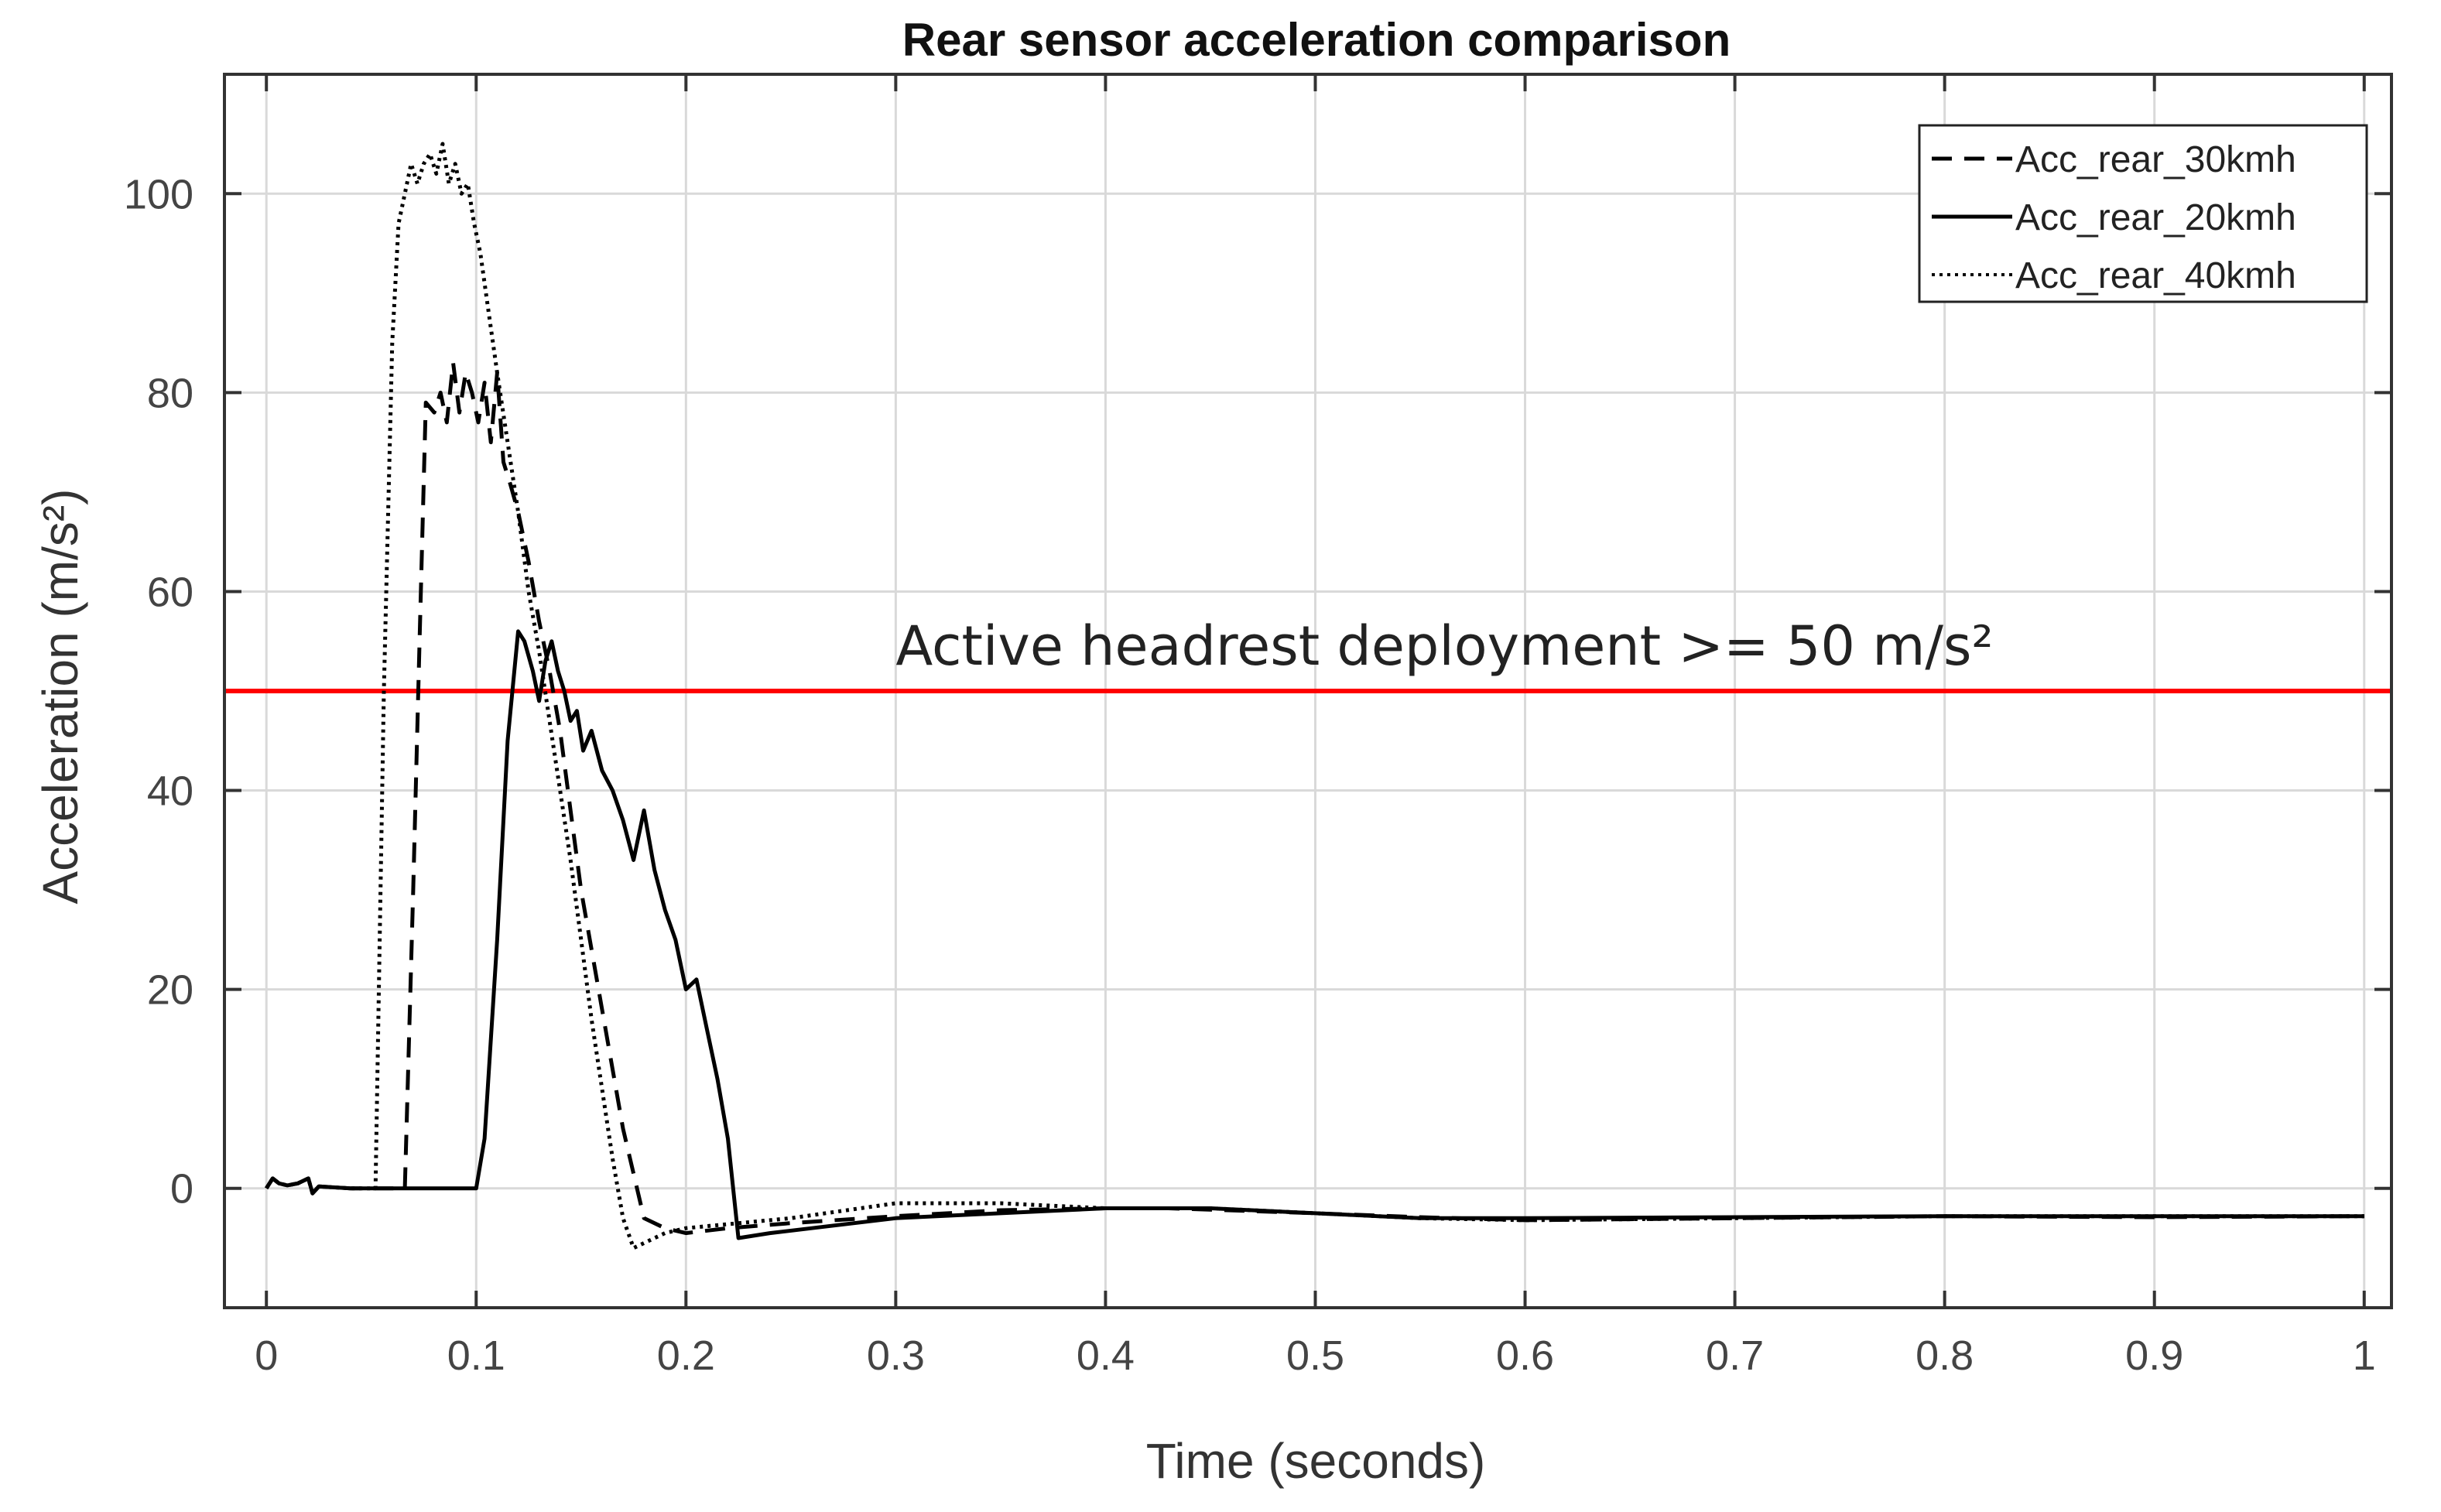 This screenshot has width=2441, height=1512. Describe the element at coordinates (2155, 275) in the screenshot. I see `legend-label: Acc_rear_40kmh` at that location.